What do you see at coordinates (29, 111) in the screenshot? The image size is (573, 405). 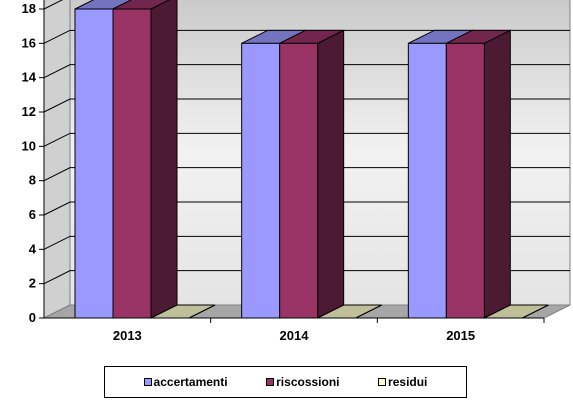 I see `y-tick-label: 12` at bounding box center [29, 111].